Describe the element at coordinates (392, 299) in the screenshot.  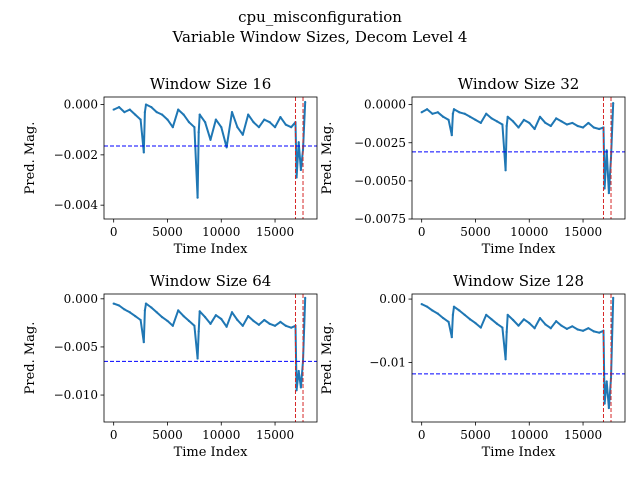
I see `y-tick-label: 0.00` at that location.